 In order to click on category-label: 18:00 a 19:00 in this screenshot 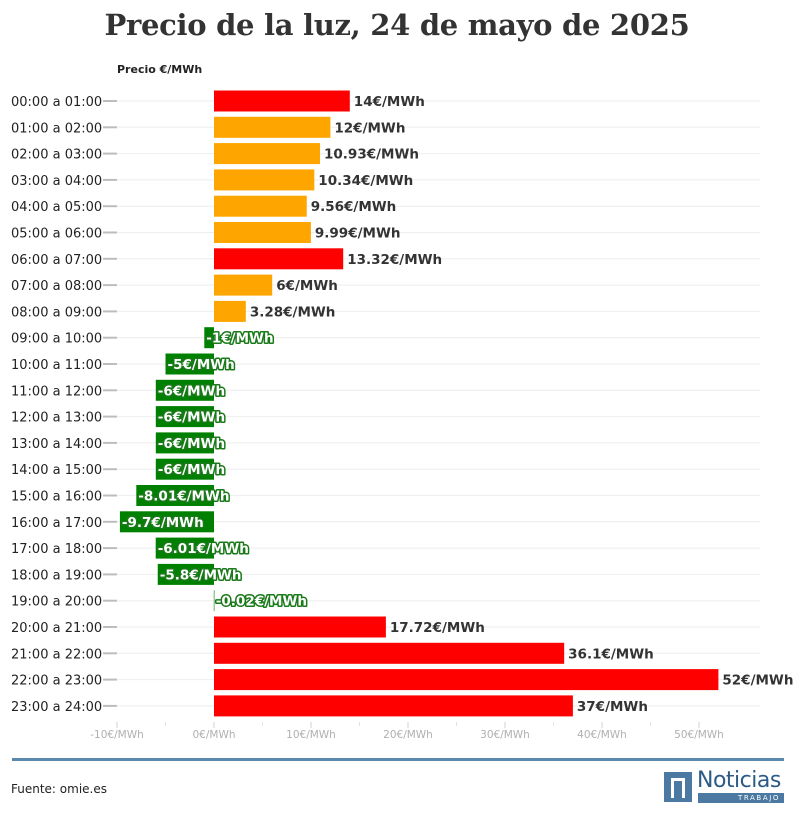, I will do `click(56, 575)`.